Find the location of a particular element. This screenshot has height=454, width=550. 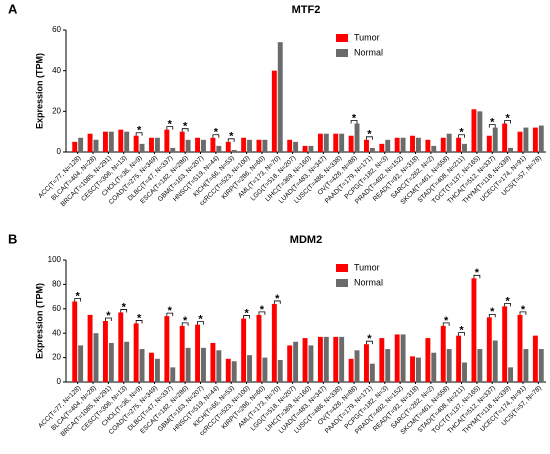

legend-label: Tumor is located at coordinates (367, 37).